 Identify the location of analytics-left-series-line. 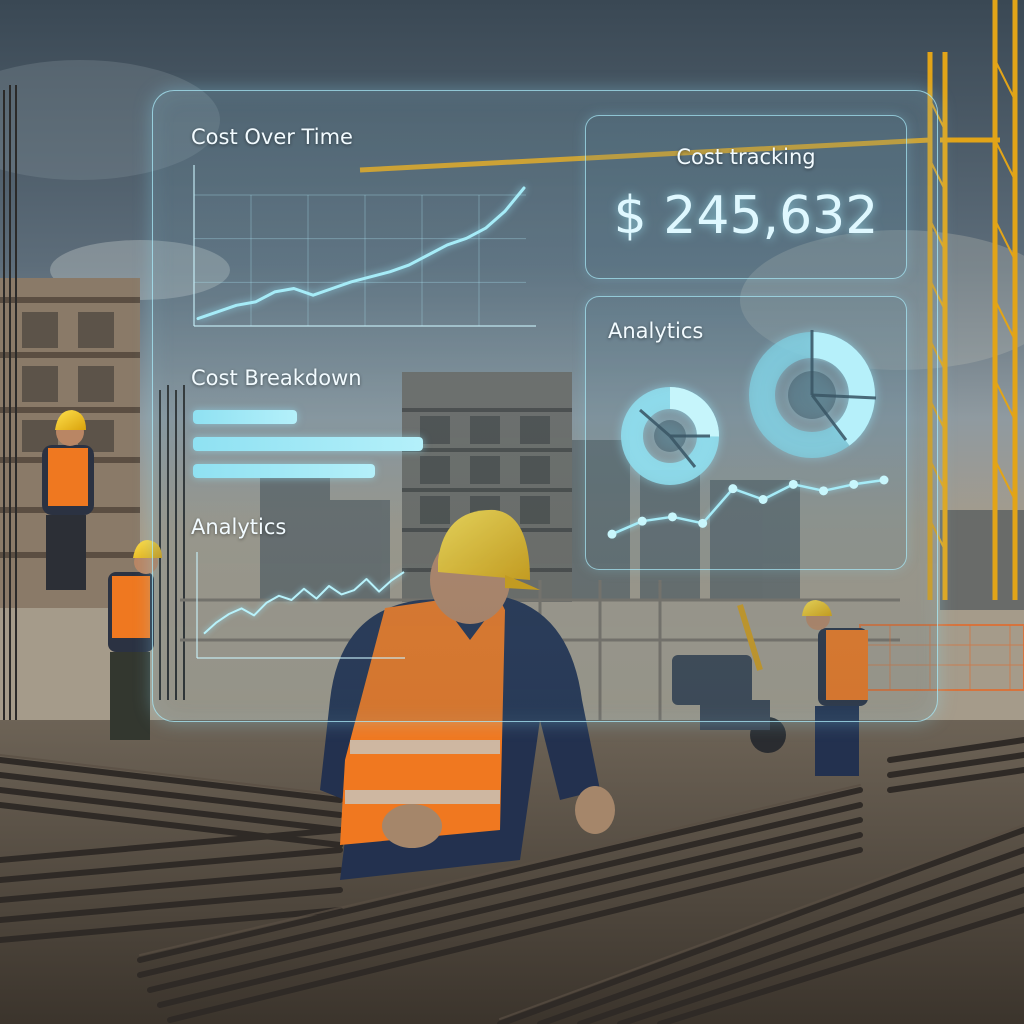
(304, 603).